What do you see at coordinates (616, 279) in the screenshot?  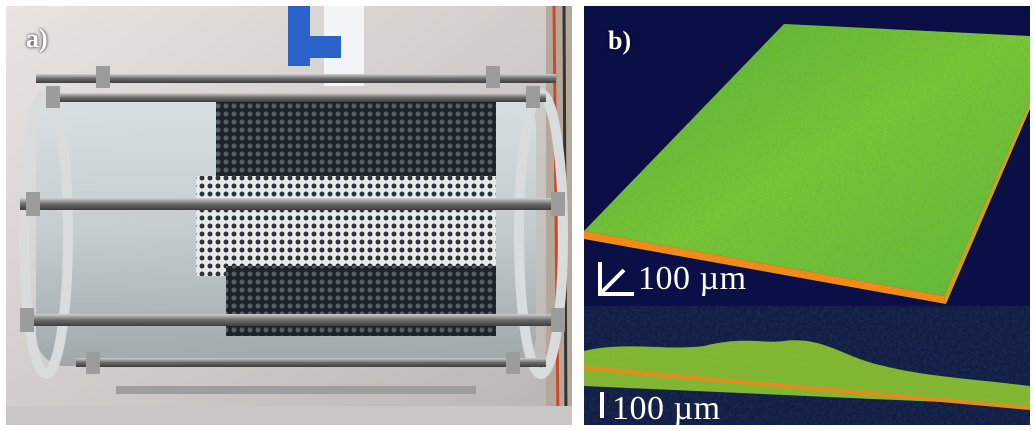 I see `scale-arrow-icon` at bounding box center [616, 279].